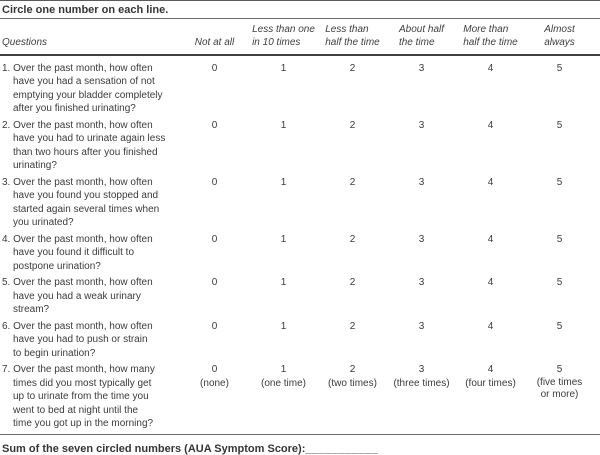 Image resolution: width=600 pixels, height=455 pixels. What do you see at coordinates (421, 182) in the screenshot?
I see `answer-option-q3-3: 3` at bounding box center [421, 182].